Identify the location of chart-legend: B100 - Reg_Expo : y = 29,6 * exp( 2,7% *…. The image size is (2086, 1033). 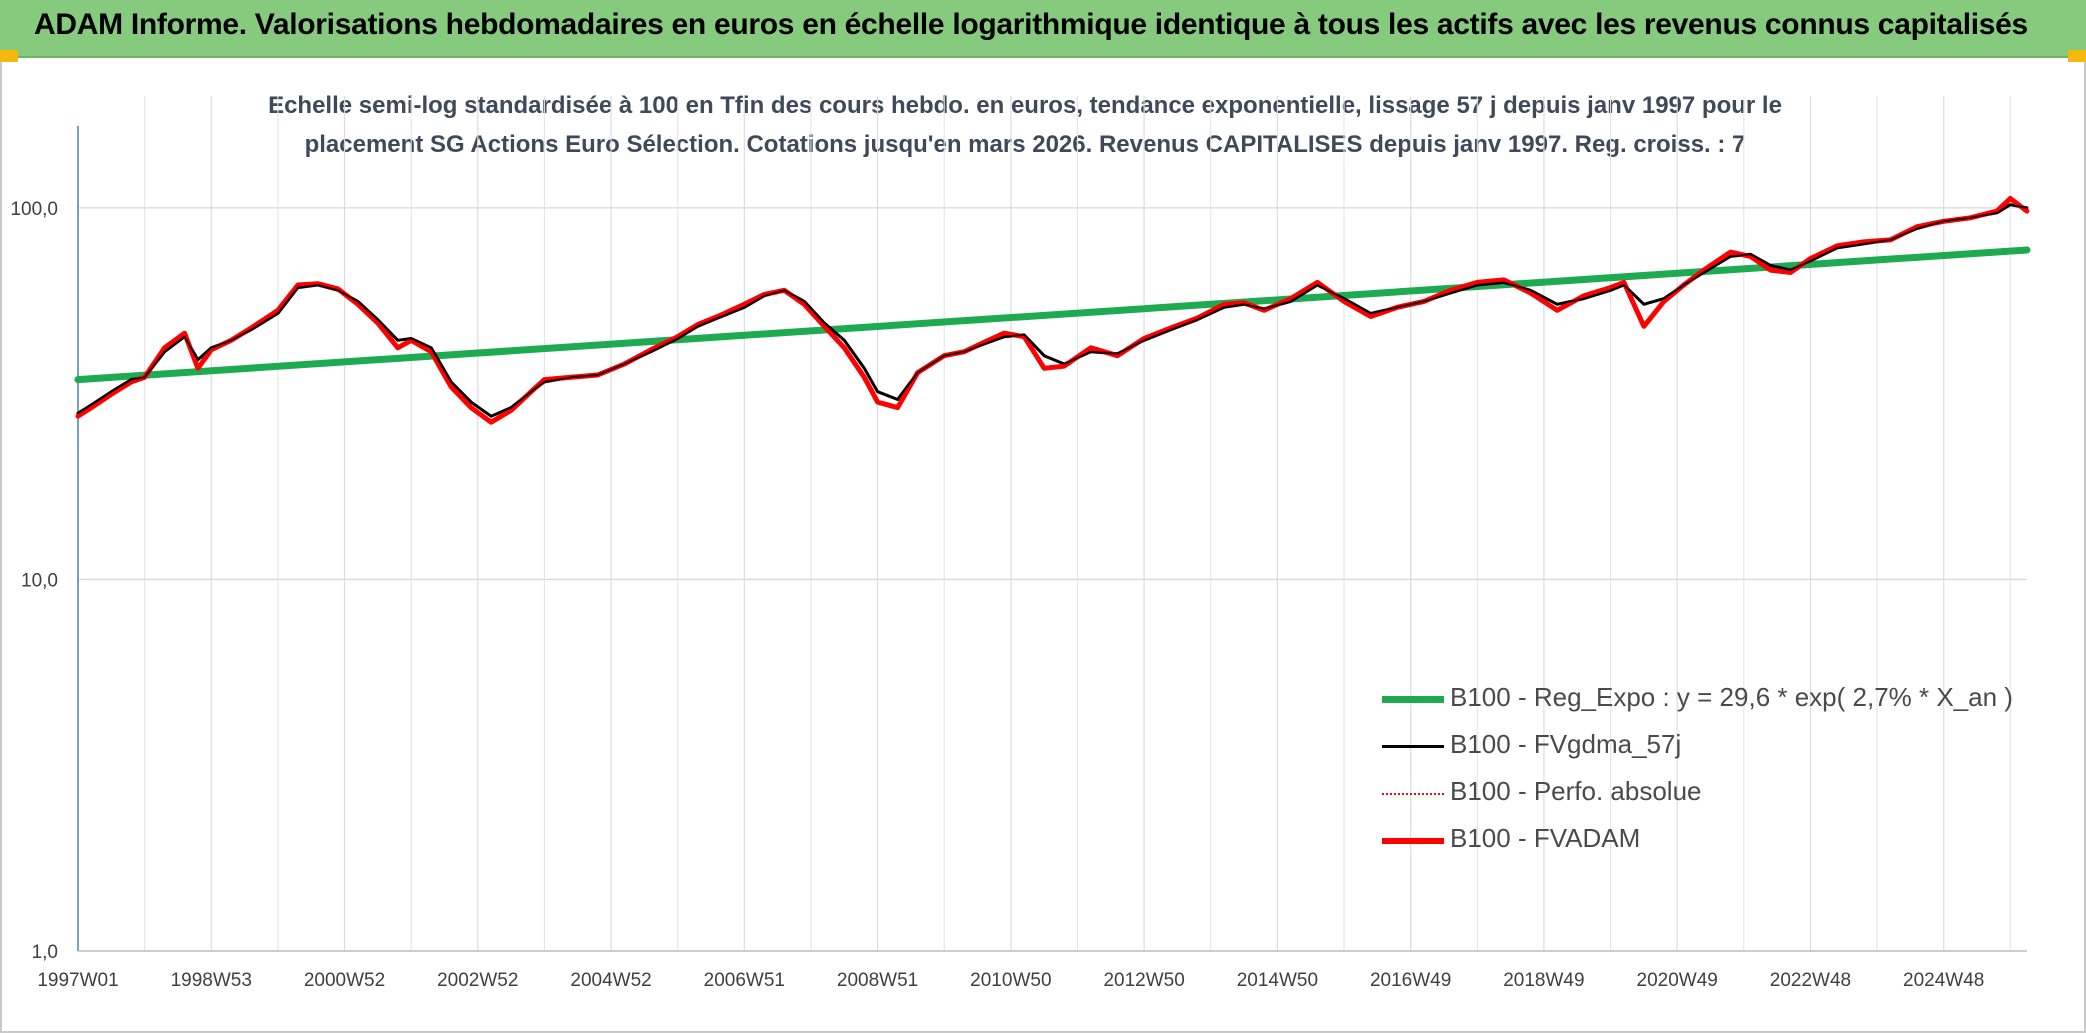
(1712, 774).